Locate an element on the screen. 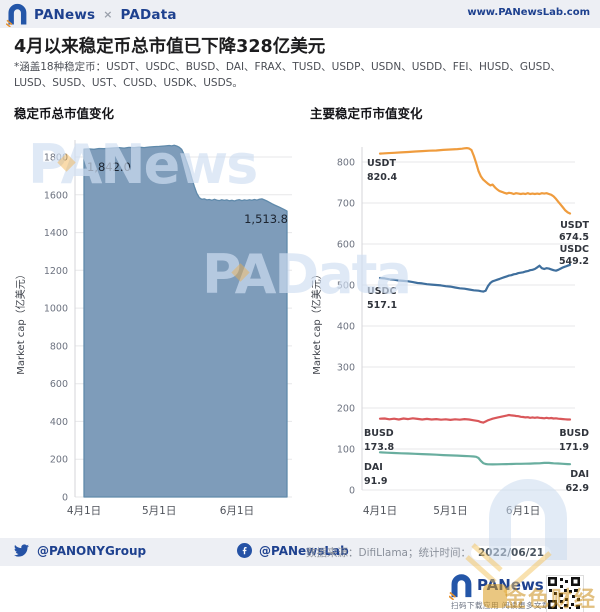 The image size is (600, 612). svg-text: 1,513.8 is located at coordinates (266, 219).